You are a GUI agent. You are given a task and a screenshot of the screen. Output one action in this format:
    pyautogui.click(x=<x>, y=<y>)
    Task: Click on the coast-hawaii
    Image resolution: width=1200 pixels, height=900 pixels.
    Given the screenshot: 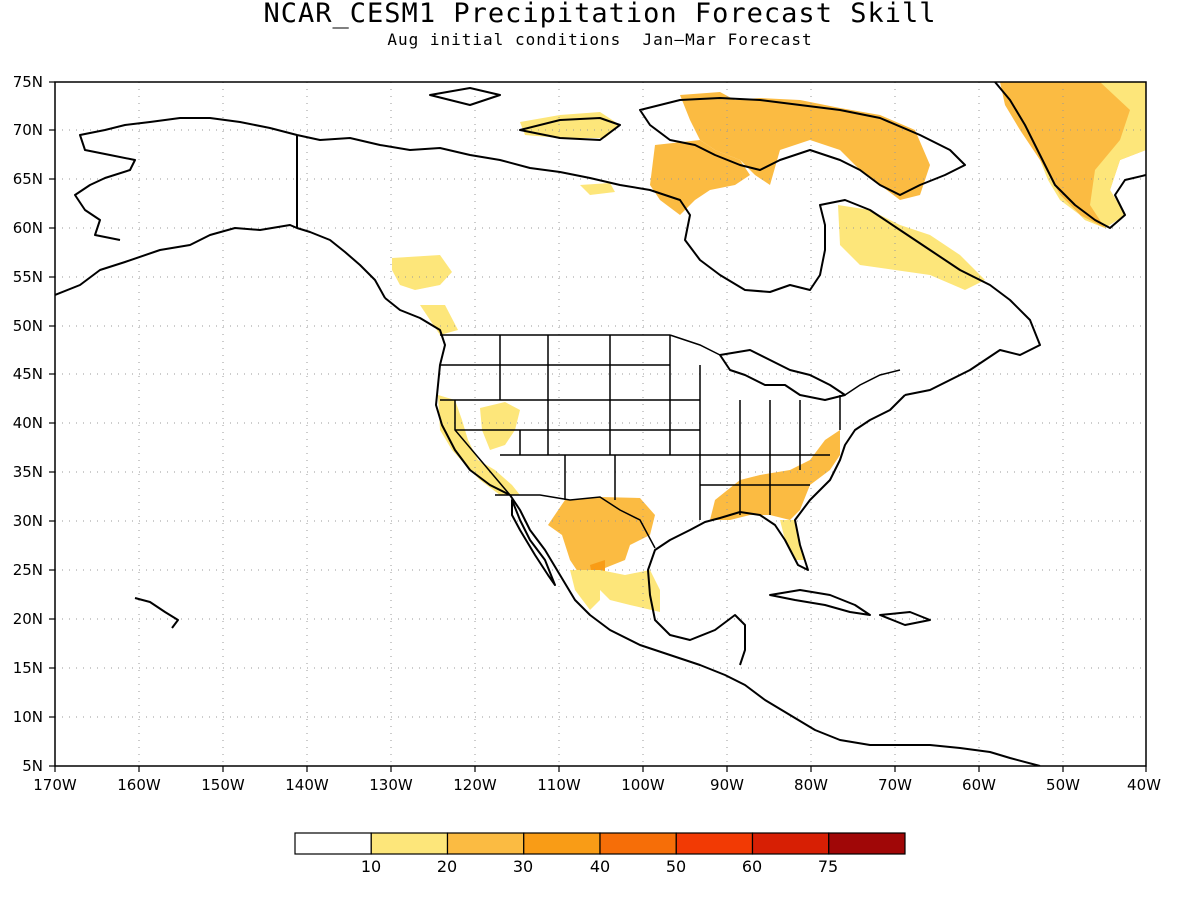 What is the action you would take?
    pyautogui.click(x=156, y=613)
    